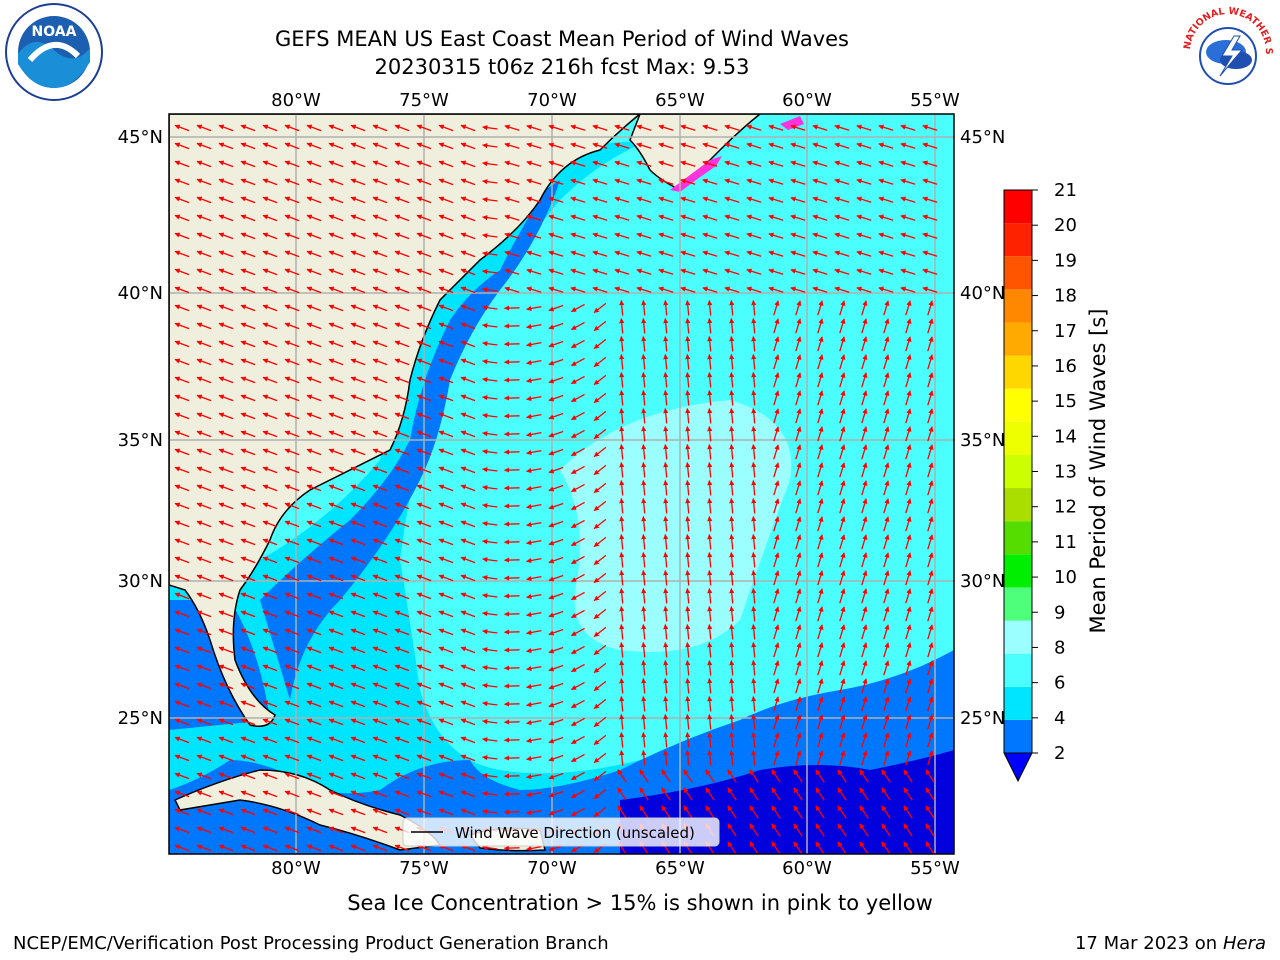  What do you see at coordinates (140, 440) in the screenshot?
I see `lat-label-left: 35°N` at bounding box center [140, 440].